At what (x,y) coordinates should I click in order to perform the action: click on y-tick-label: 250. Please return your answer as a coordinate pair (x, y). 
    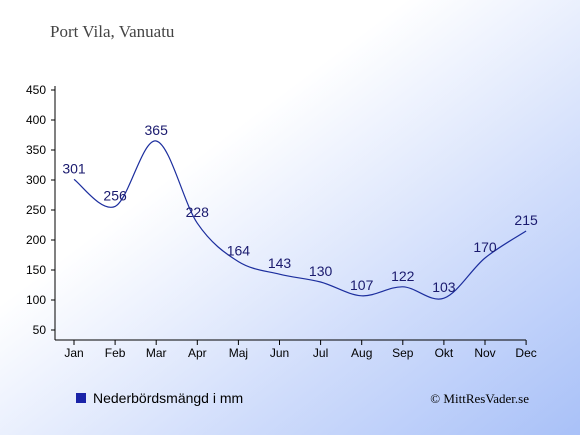
    Looking at the image, I should click on (36, 210).